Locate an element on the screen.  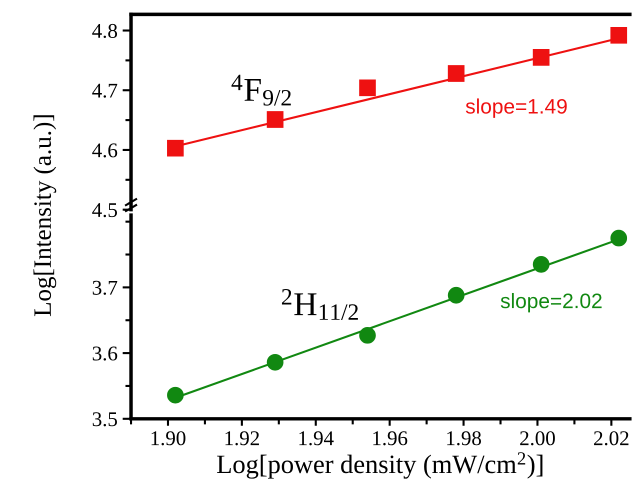
x-tick-label: 1.96 is located at coordinates (390, 438).